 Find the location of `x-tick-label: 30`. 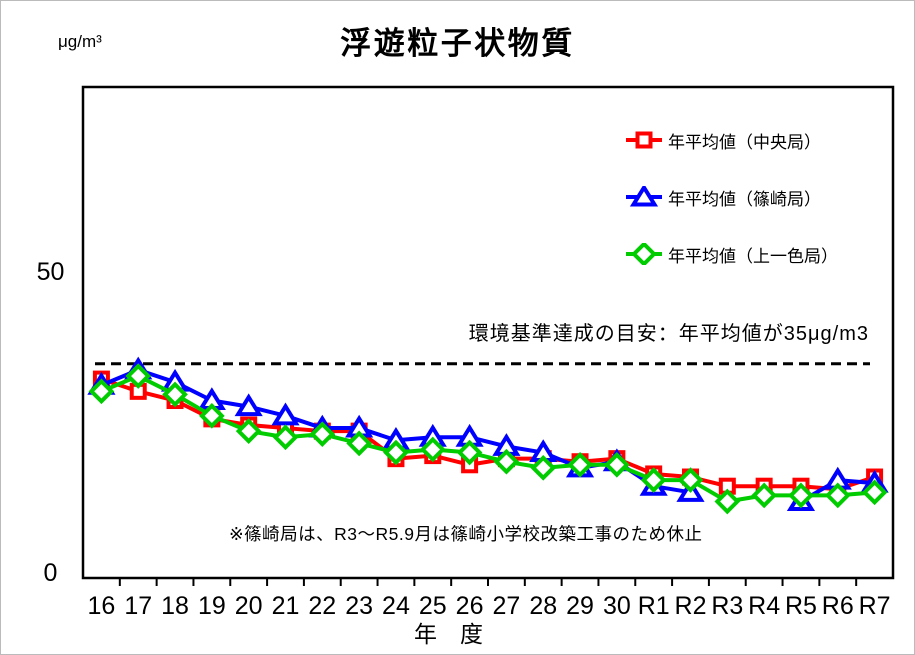

x-tick-label: 30 is located at coordinates (617, 606).